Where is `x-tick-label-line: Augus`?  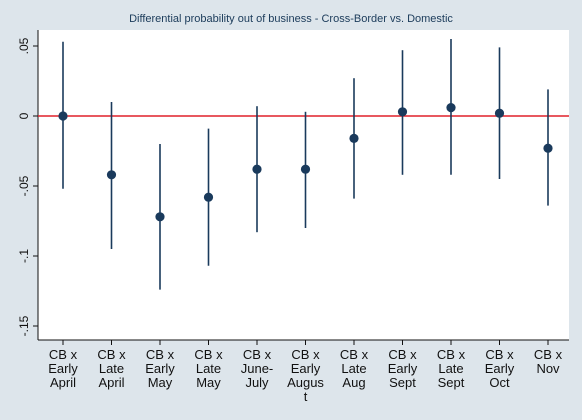
x-tick-label-line: Augus is located at coordinates (305, 382).